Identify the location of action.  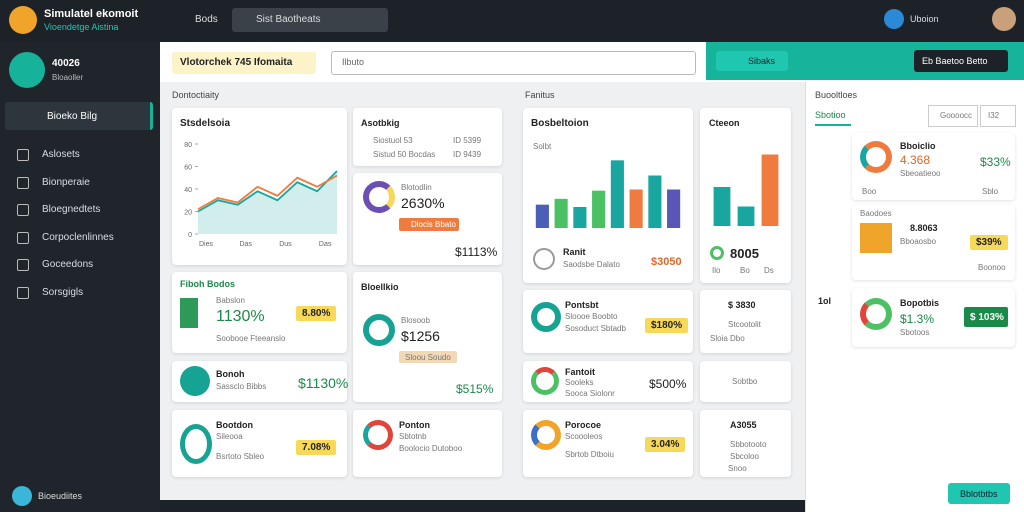
(752, 61).